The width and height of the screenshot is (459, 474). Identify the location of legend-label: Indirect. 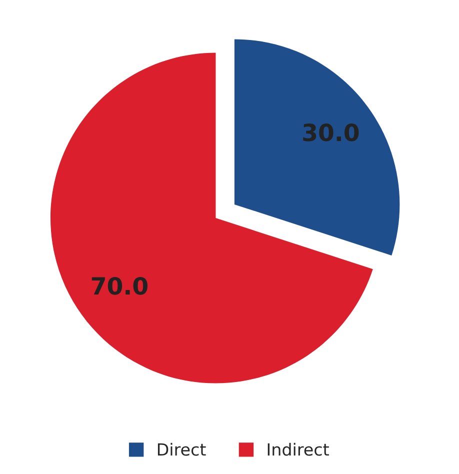
(298, 449).